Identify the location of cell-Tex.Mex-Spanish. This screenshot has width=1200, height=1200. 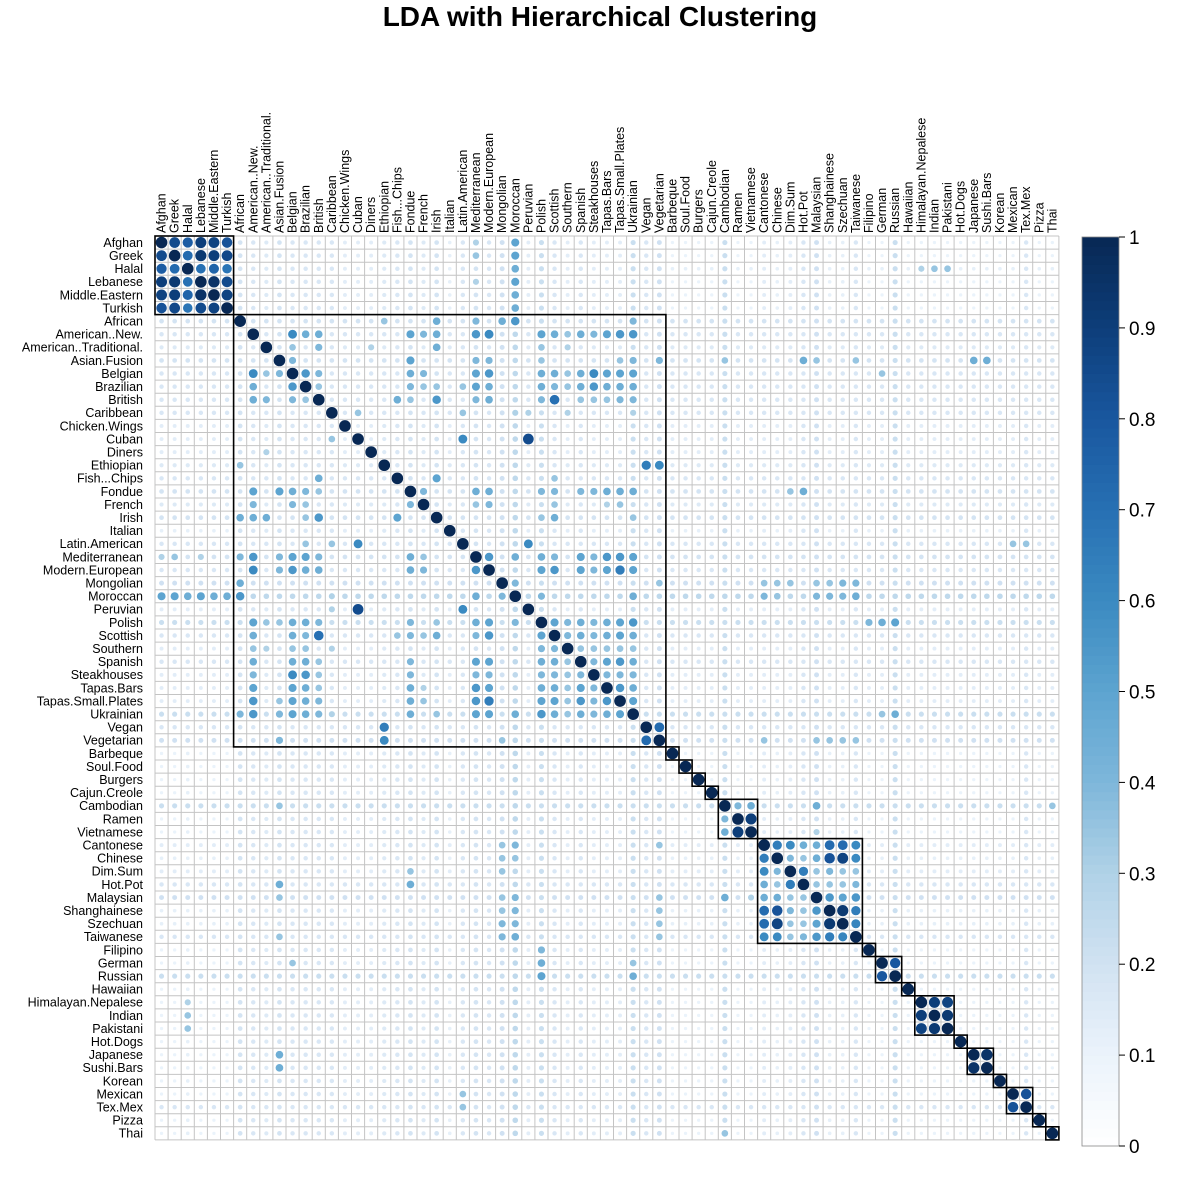
(580, 1107).